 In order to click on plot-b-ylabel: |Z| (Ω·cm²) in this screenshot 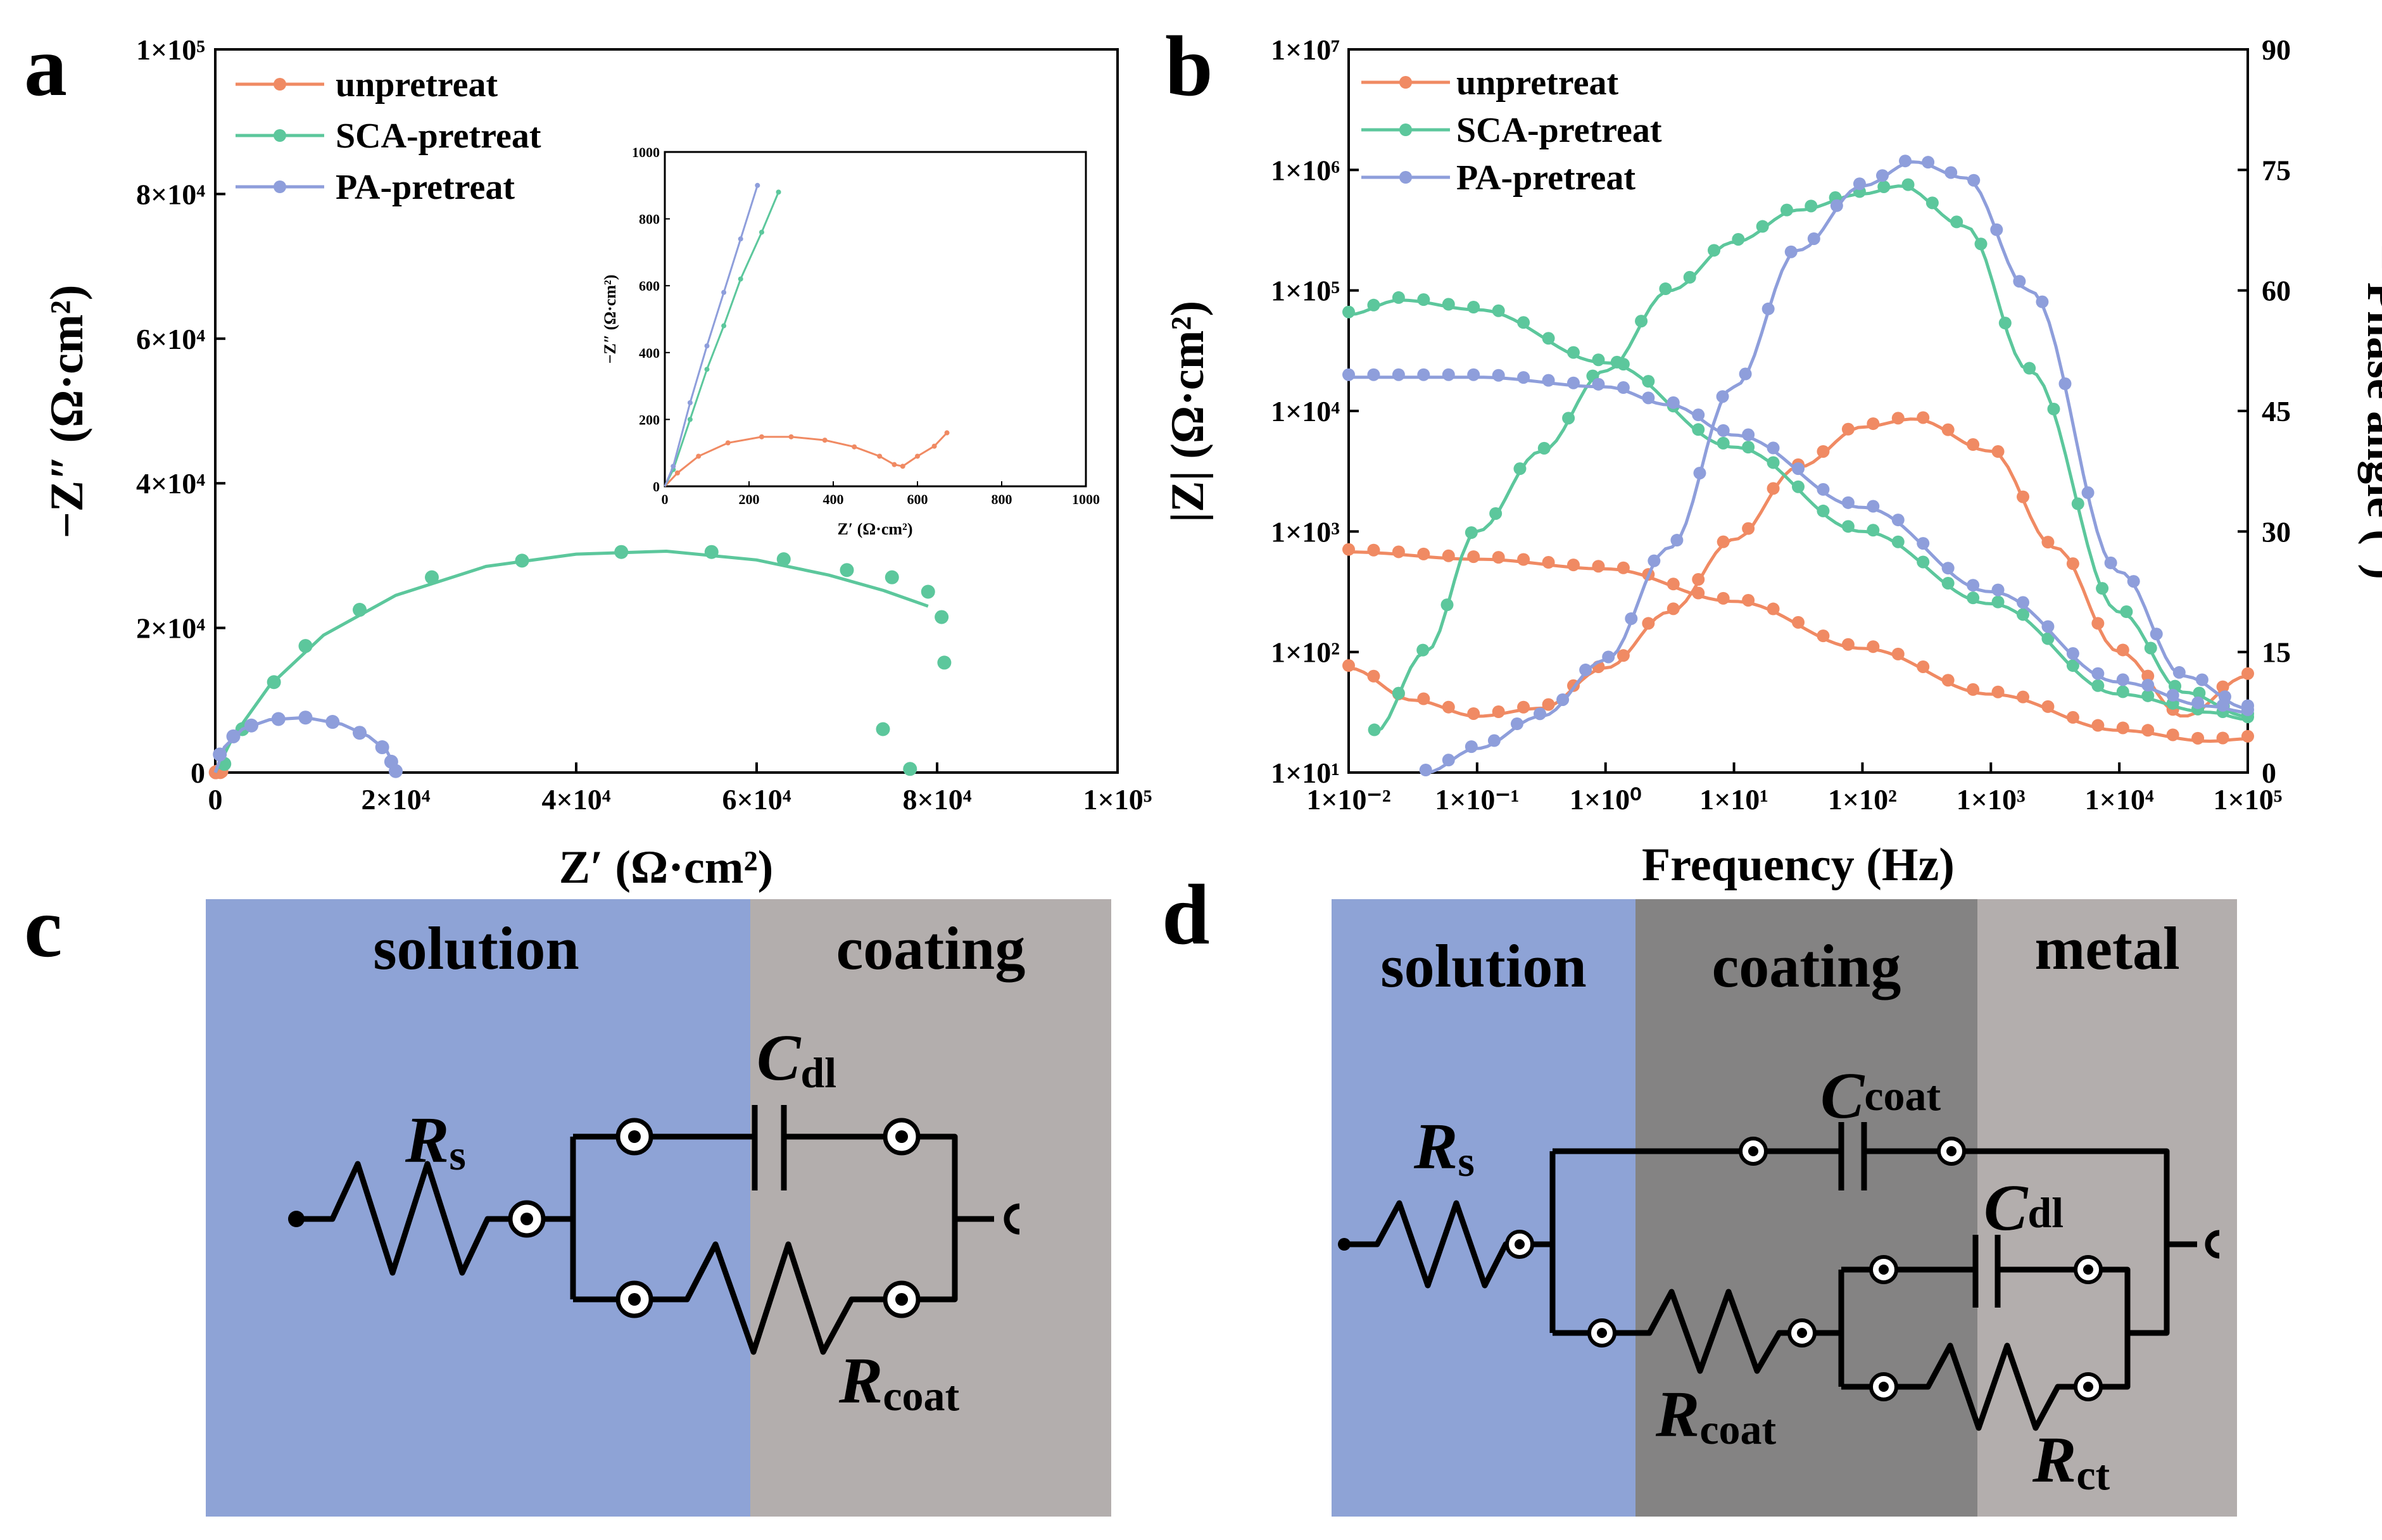, I will do `click(1188, 411)`.